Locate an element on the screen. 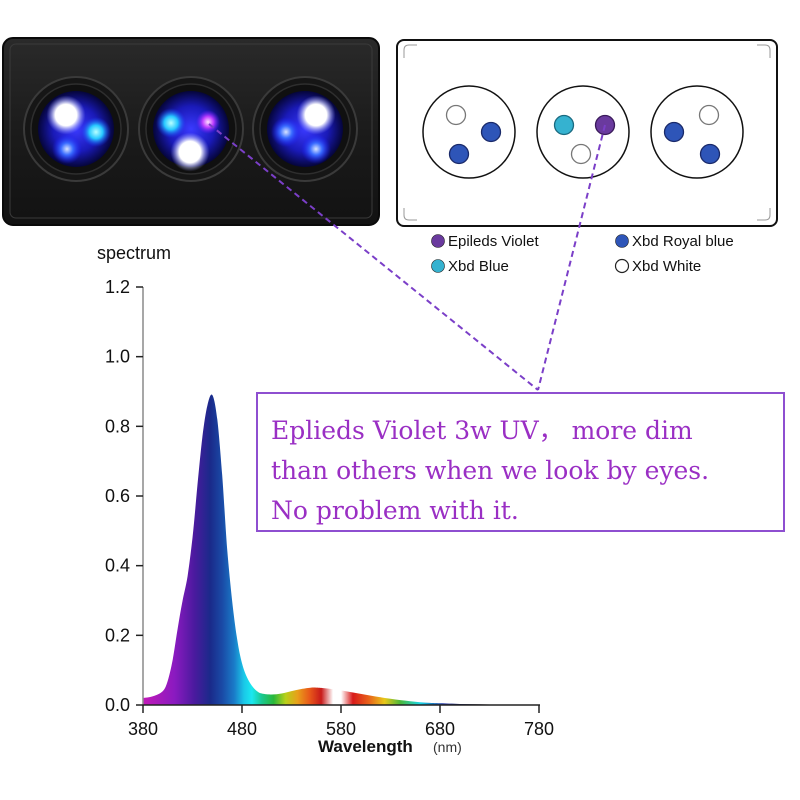 The image size is (800, 800). leader-line-photo is located at coordinates (373, 257).